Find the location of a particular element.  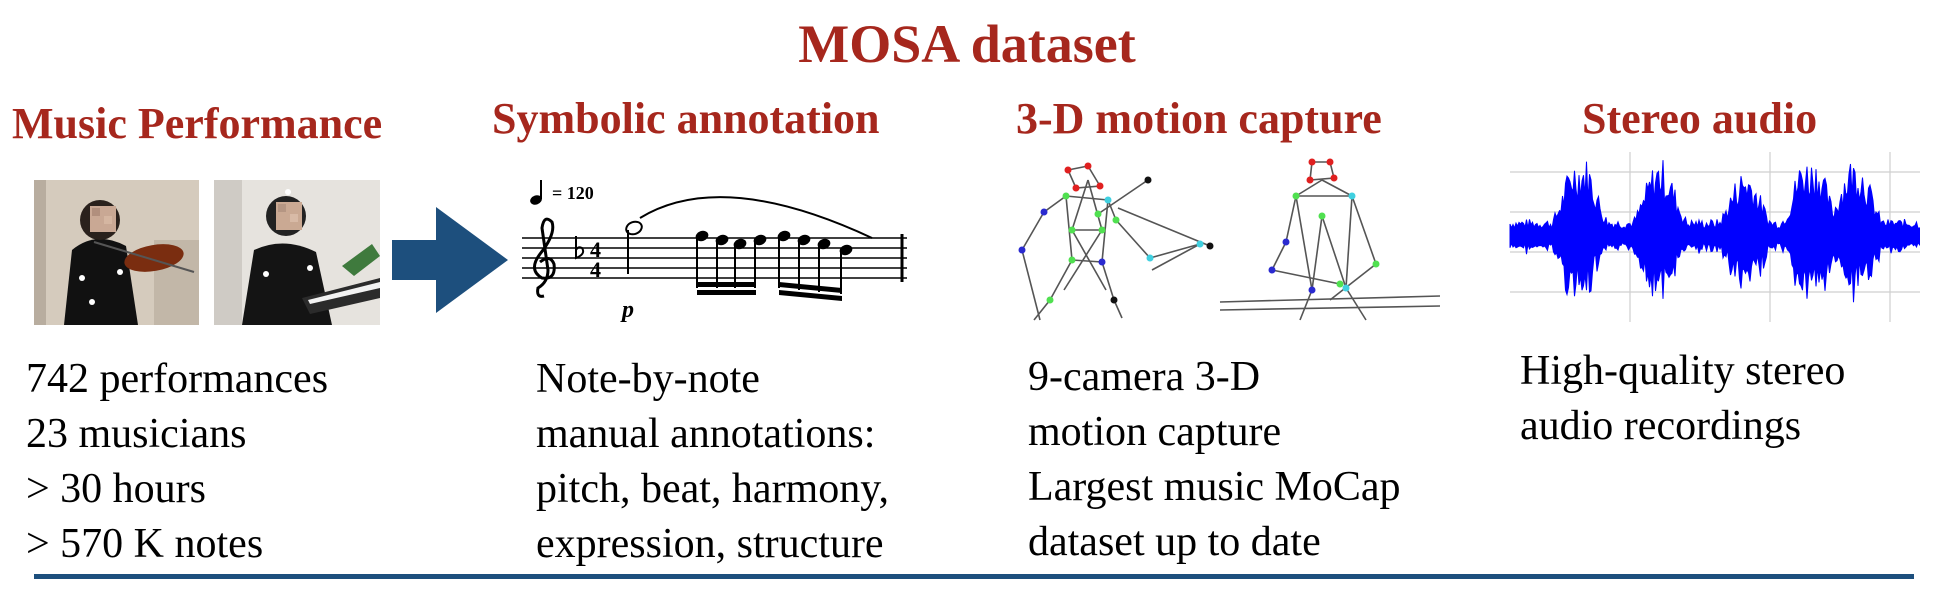

bottom-divider is located at coordinates (974, 576).